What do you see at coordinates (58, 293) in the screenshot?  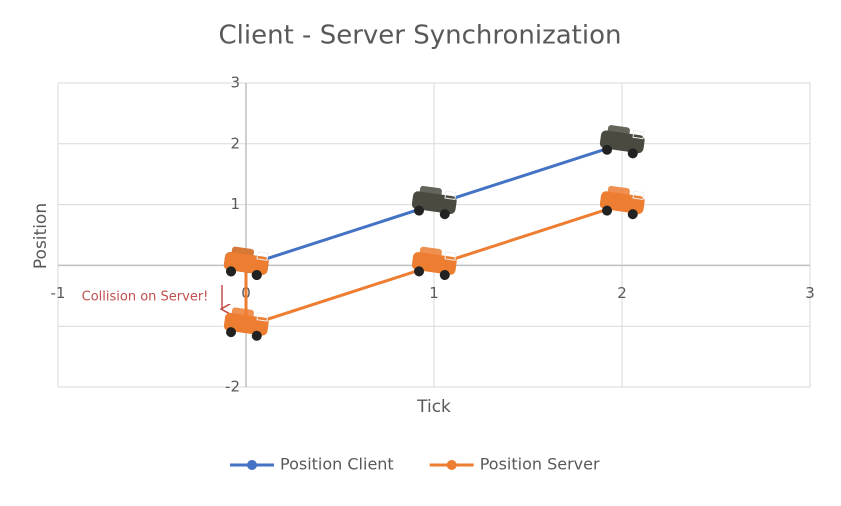 I see `x-tick-label: -1` at bounding box center [58, 293].